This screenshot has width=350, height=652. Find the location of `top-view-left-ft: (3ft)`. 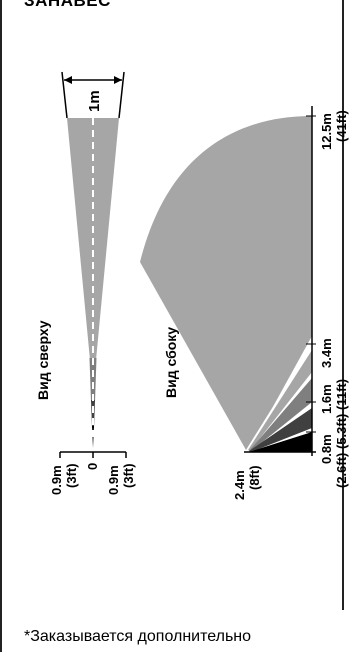

top-view-left-ft: (3ft) is located at coordinates (71, 475).